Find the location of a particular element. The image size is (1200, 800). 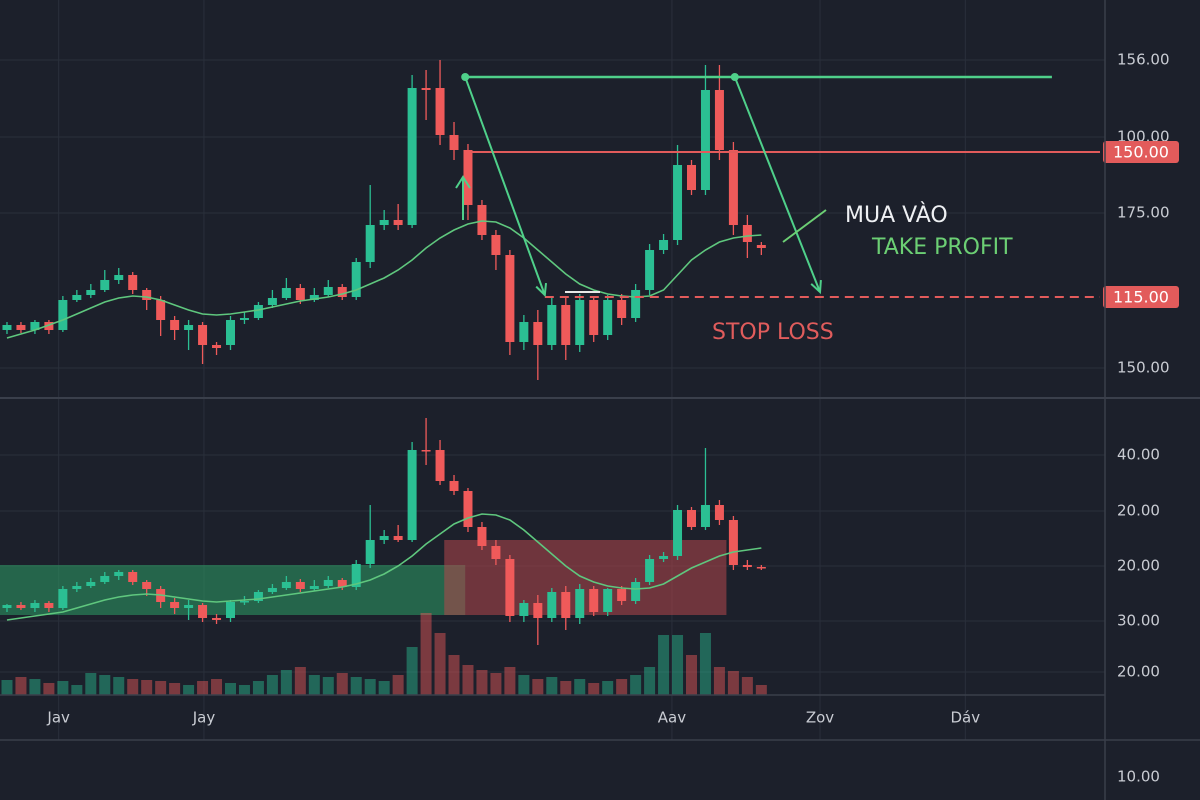

y-tick-label: 156.00 is located at coordinates (1143, 60).